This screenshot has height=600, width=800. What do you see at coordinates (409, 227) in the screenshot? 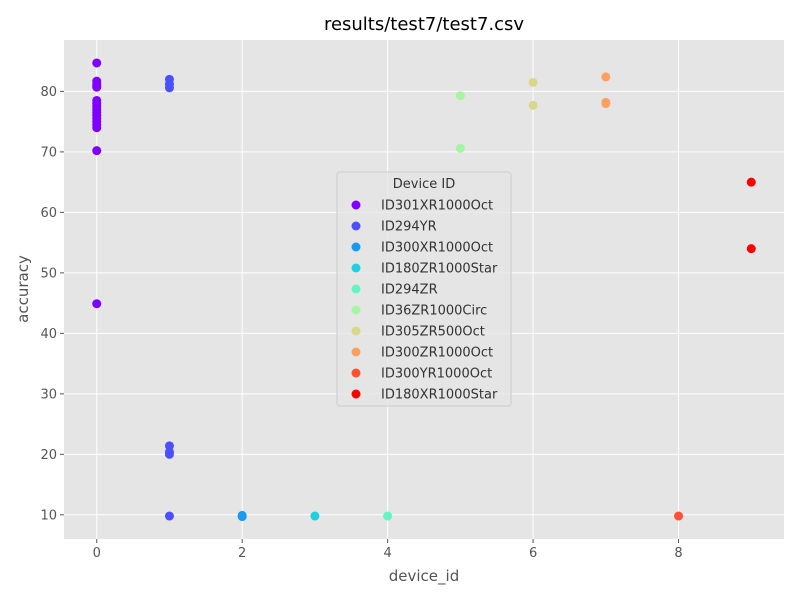
I see `legend-label: ID294YR` at bounding box center [409, 227].